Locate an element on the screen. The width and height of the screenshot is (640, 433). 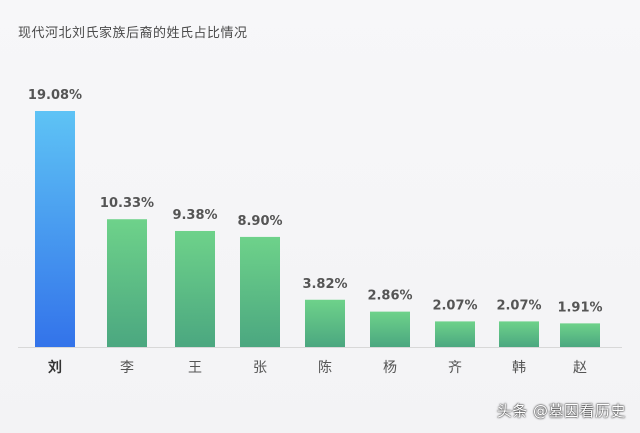
value-label: 19.08% is located at coordinates (55, 95).